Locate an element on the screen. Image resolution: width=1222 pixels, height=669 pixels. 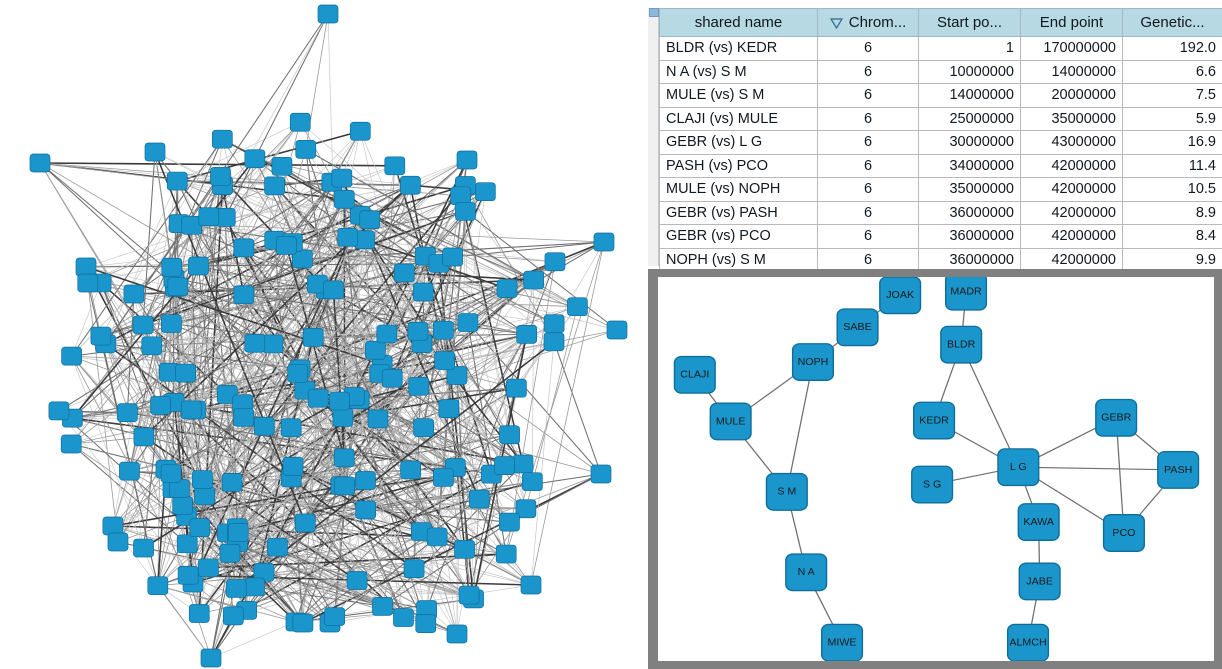
table-row: BLDR (vs) KEDR 6 1 170000000 192.0 is located at coordinates (940, 48).